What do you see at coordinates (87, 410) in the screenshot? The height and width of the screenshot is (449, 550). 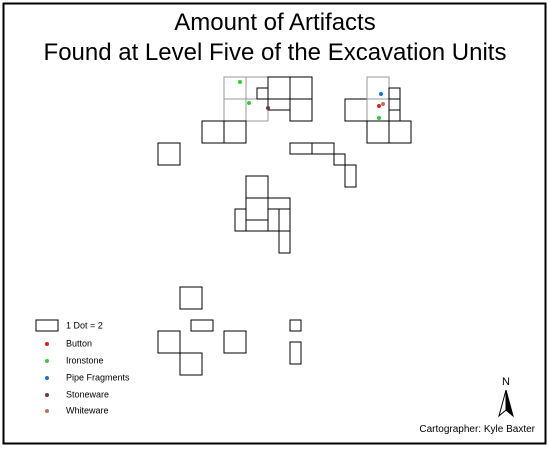 I see `legend-item: Whiteware` at bounding box center [87, 410].